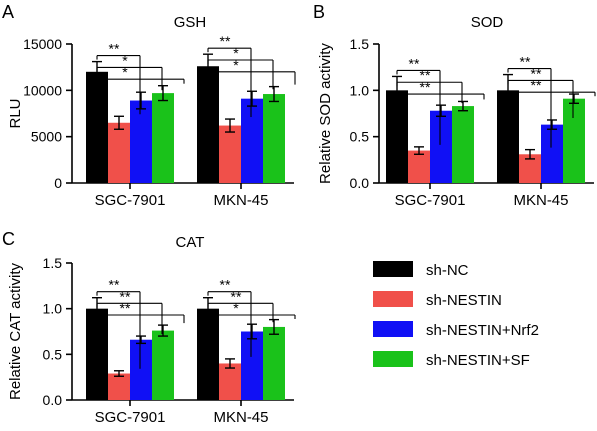 This screenshot has width=597, height=431. What do you see at coordinates (15, 113) in the screenshot?
I see `panel-a-y-axis-label: RLU` at bounding box center [15, 113].